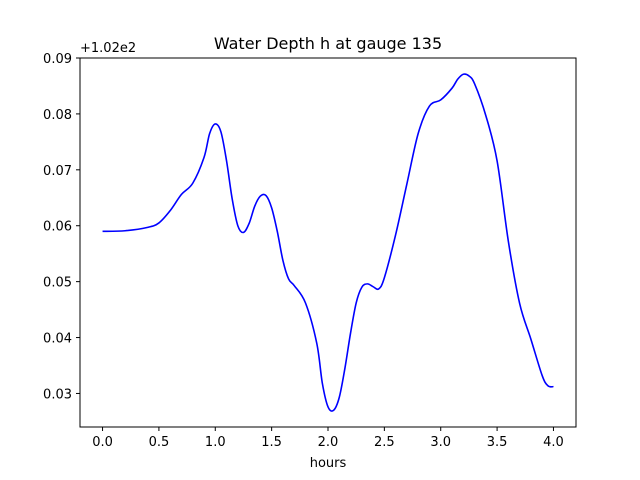 The width and height of the screenshot is (640, 480). What do you see at coordinates (497, 442) in the screenshot?
I see `x-tick-label: 3.5` at bounding box center [497, 442].